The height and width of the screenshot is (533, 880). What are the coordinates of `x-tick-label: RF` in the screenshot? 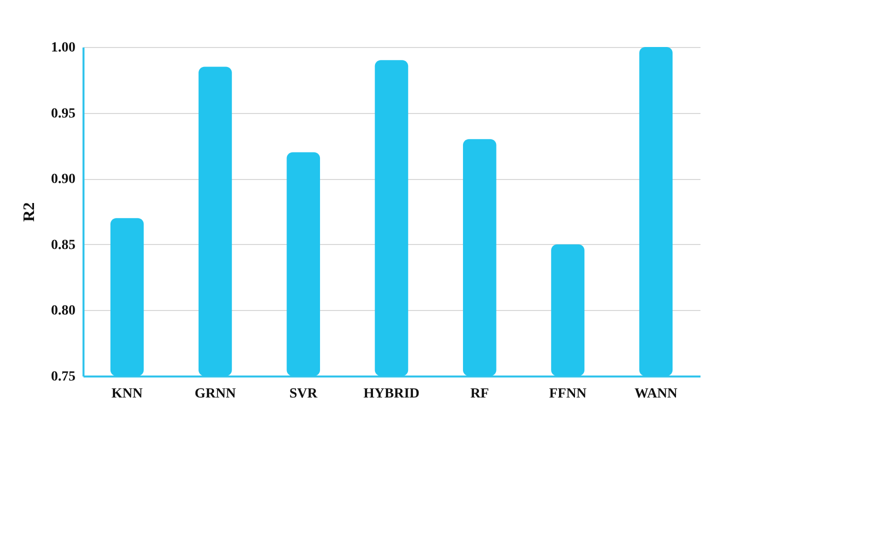 It's located at (479, 394).